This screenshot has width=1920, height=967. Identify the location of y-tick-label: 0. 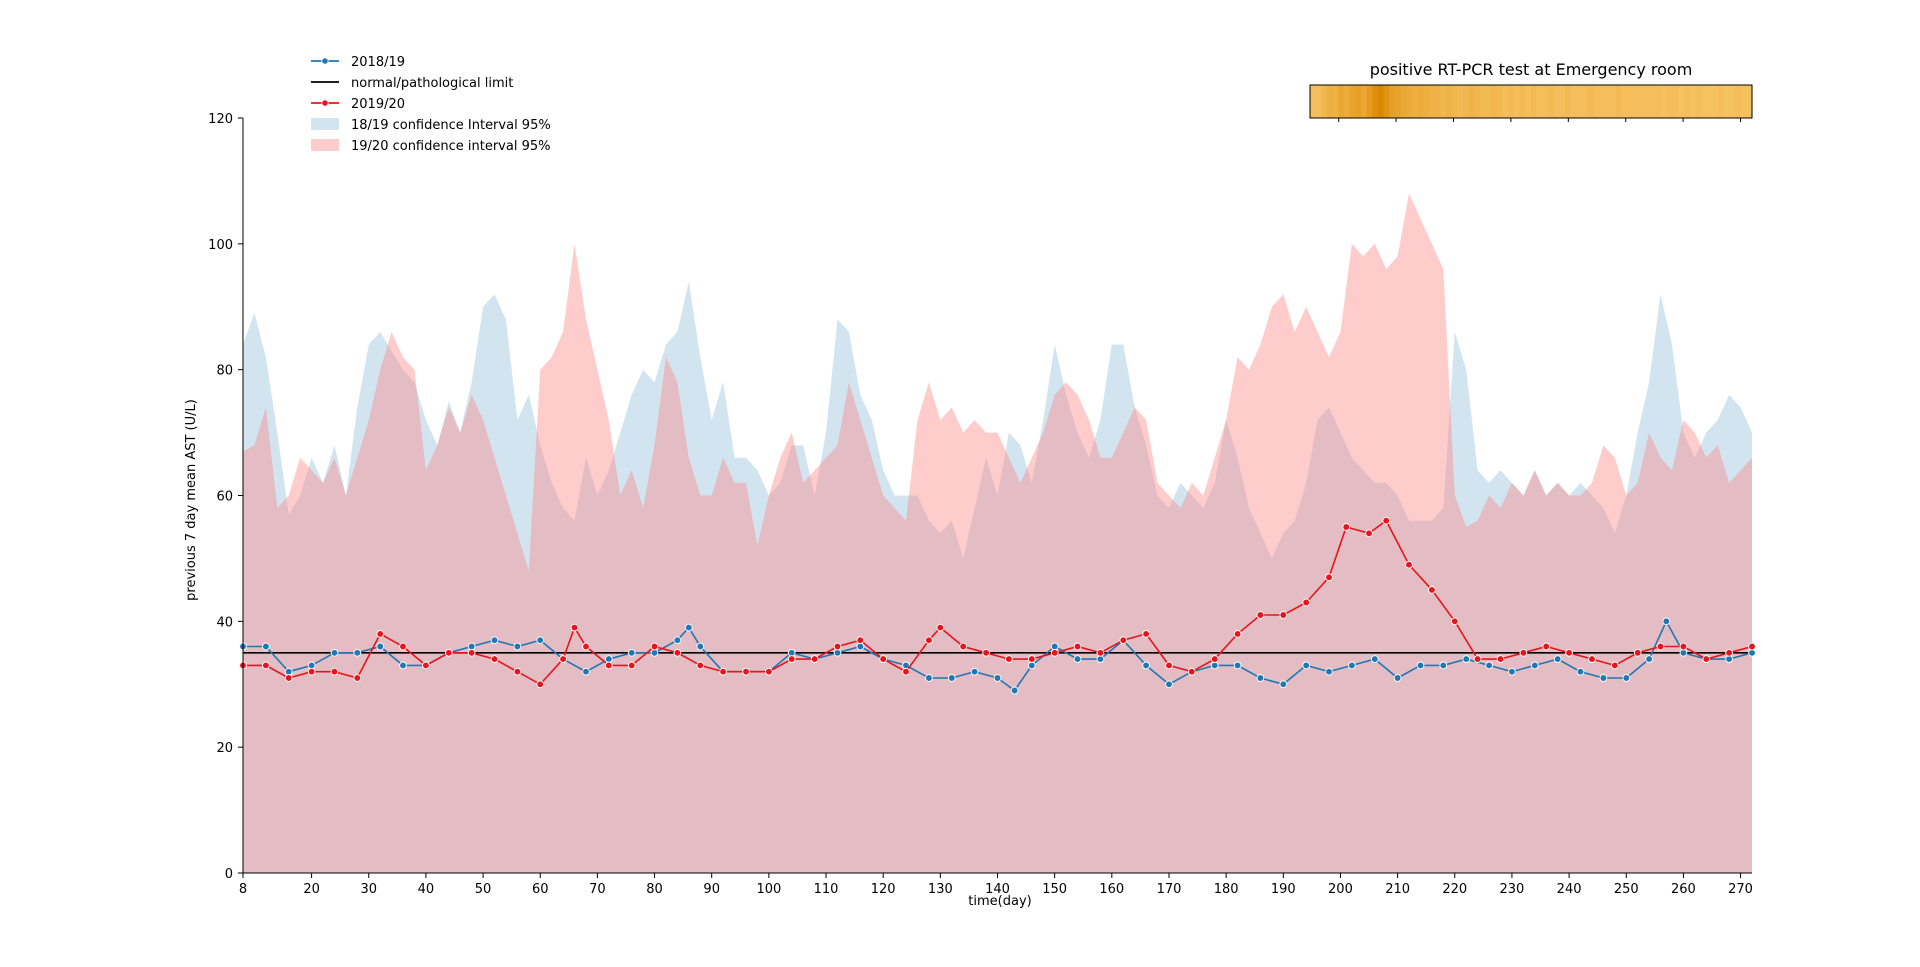
(229, 874).